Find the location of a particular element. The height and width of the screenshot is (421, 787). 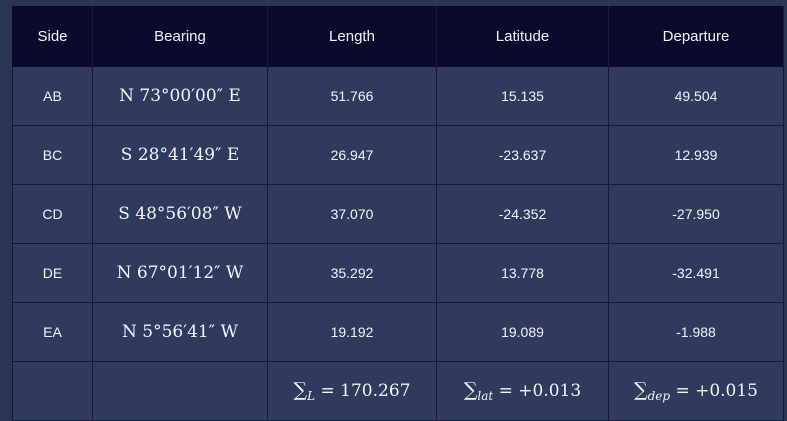

cell-departure: 12.939 is located at coordinates (696, 155).